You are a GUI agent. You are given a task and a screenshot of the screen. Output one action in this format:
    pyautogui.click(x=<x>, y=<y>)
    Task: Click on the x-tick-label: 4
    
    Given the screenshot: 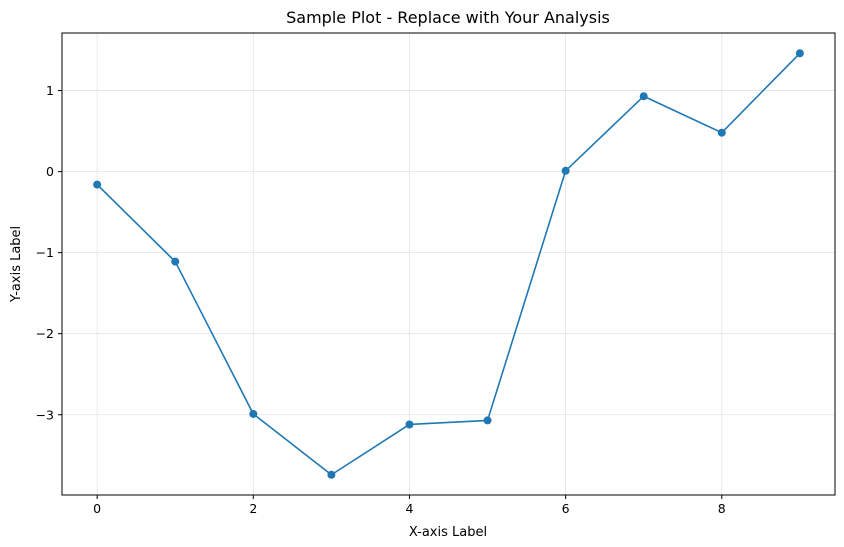 What is the action you would take?
    pyautogui.click(x=409, y=508)
    